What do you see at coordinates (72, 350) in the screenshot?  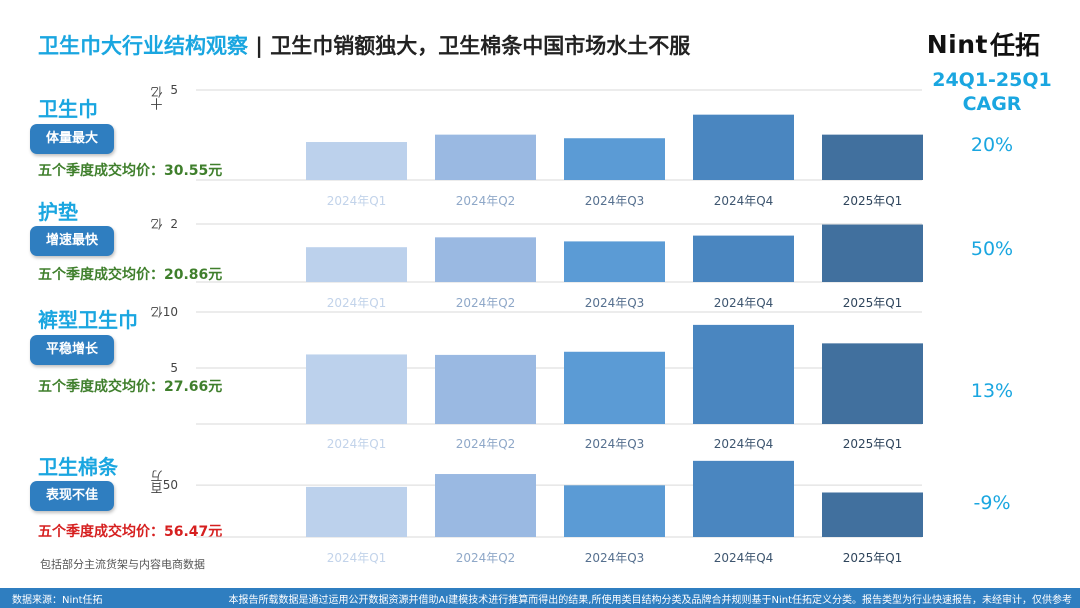 I see `panel-badge: 平稳增长` at bounding box center [72, 350].